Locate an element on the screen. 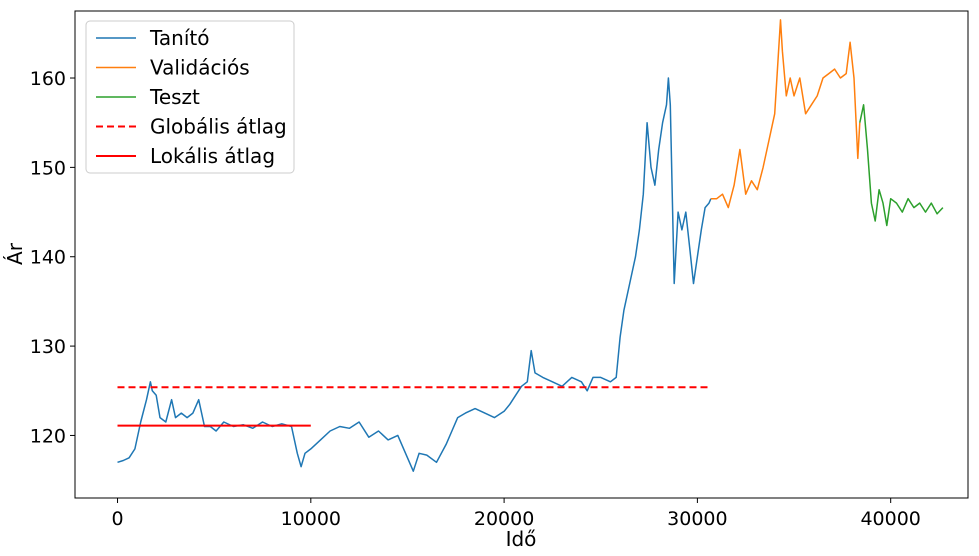 This screenshot has width=979, height=556. legend-label: Lokális átlag is located at coordinates (212, 156).